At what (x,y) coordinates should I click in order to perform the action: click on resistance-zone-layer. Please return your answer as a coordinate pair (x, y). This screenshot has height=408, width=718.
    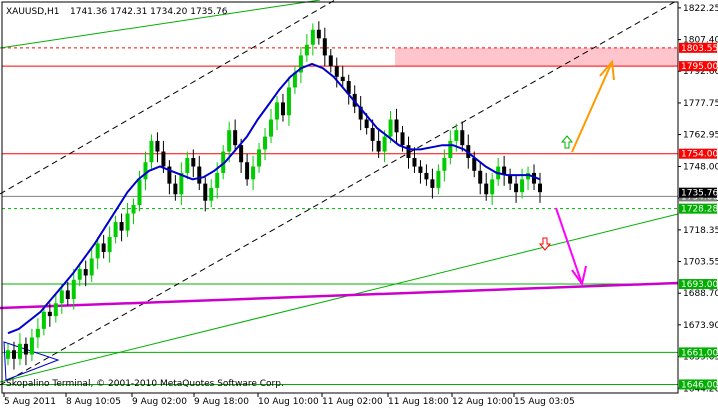
    Looking at the image, I should click on (536, 57).